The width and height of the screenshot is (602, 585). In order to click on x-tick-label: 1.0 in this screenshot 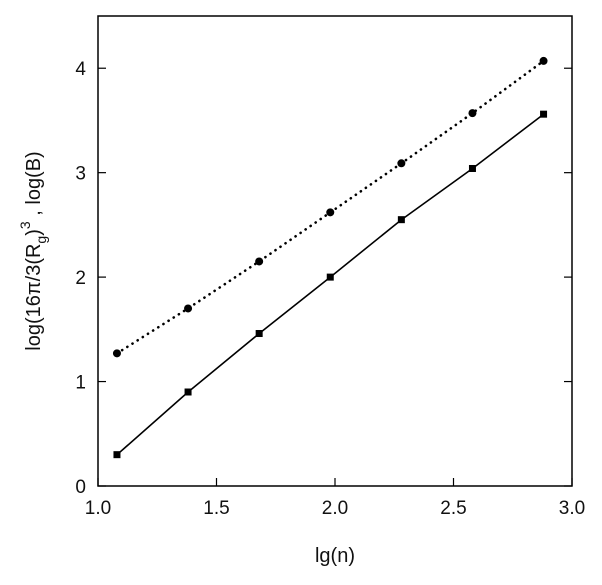, I will do `click(98, 508)`.